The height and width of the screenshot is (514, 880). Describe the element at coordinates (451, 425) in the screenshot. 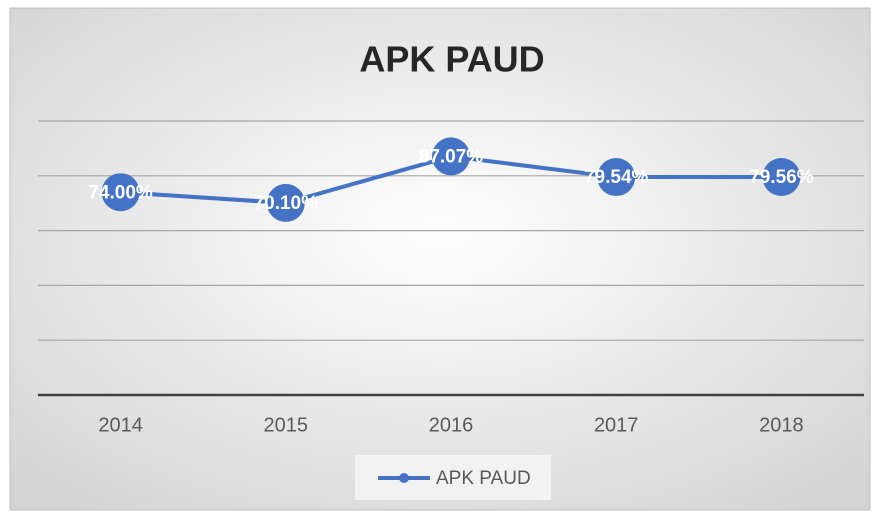

I see `x-tick-label: 2016` at that location.